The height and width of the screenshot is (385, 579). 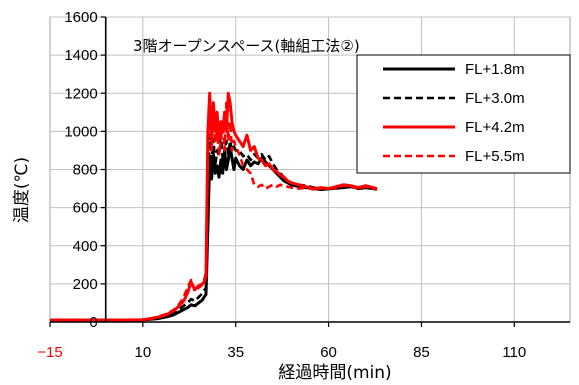 I want to click on x-tick-label: 60, so click(x=328, y=352).